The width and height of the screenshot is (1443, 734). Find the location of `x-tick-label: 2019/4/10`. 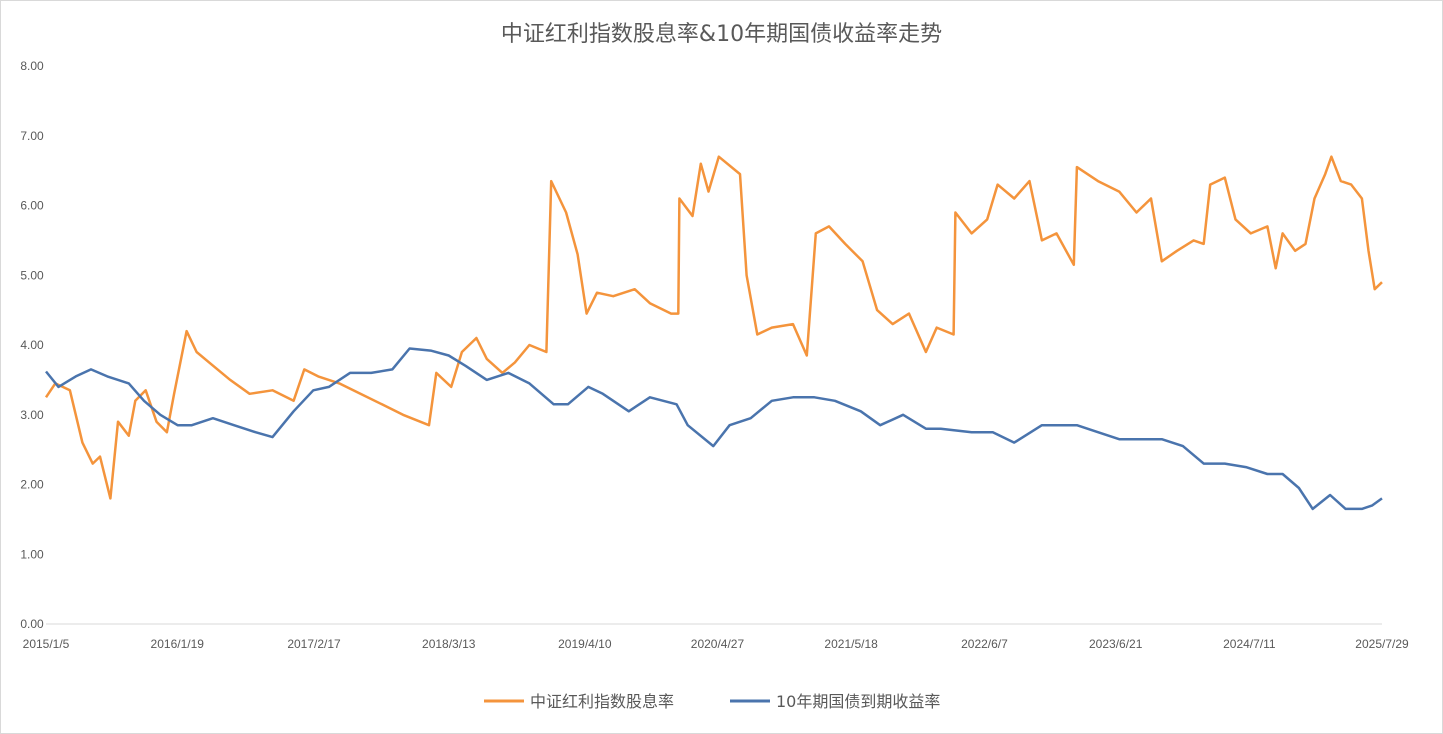

x-tick-label: 2019/4/10 is located at coordinates (585, 644).